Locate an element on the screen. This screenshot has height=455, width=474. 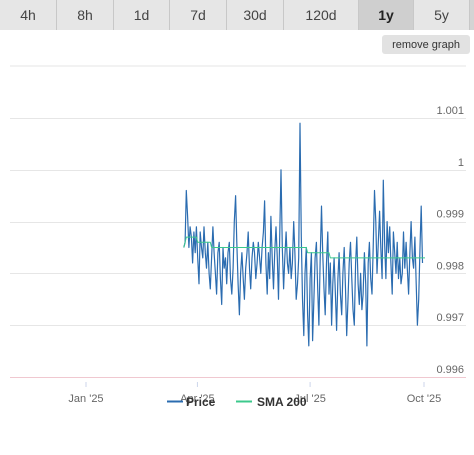
legend-label-sma-200: SMA 200 is located at coordinates (282, 402).